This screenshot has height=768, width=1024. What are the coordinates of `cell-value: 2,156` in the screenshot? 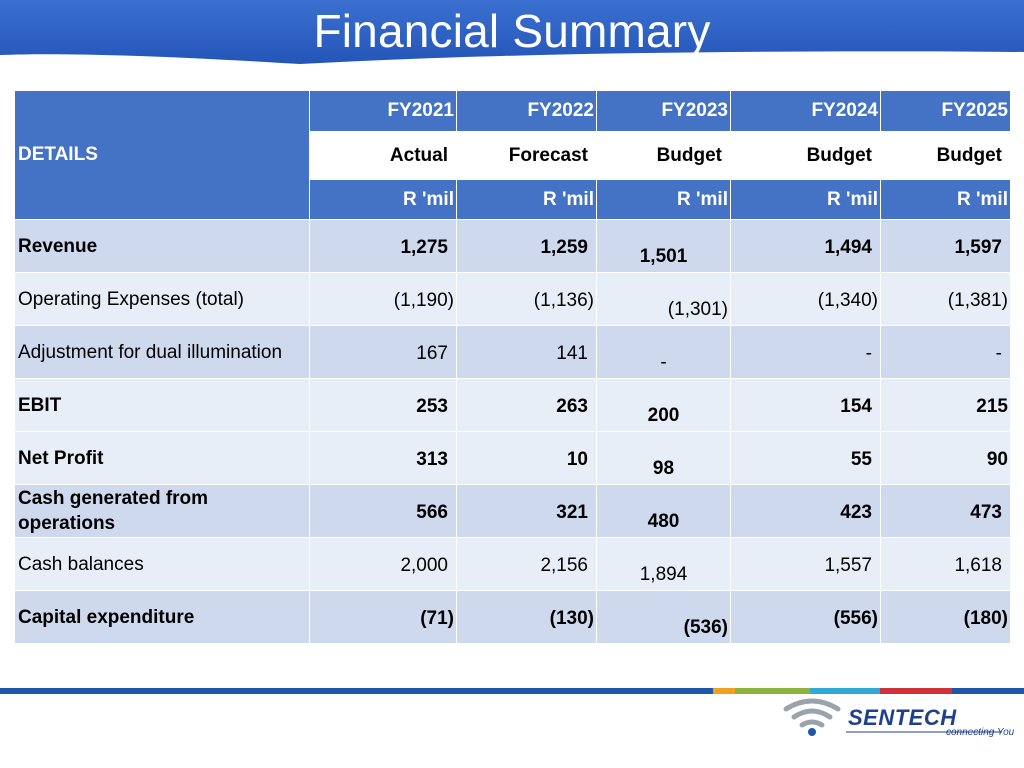 It's located at (527, 564).